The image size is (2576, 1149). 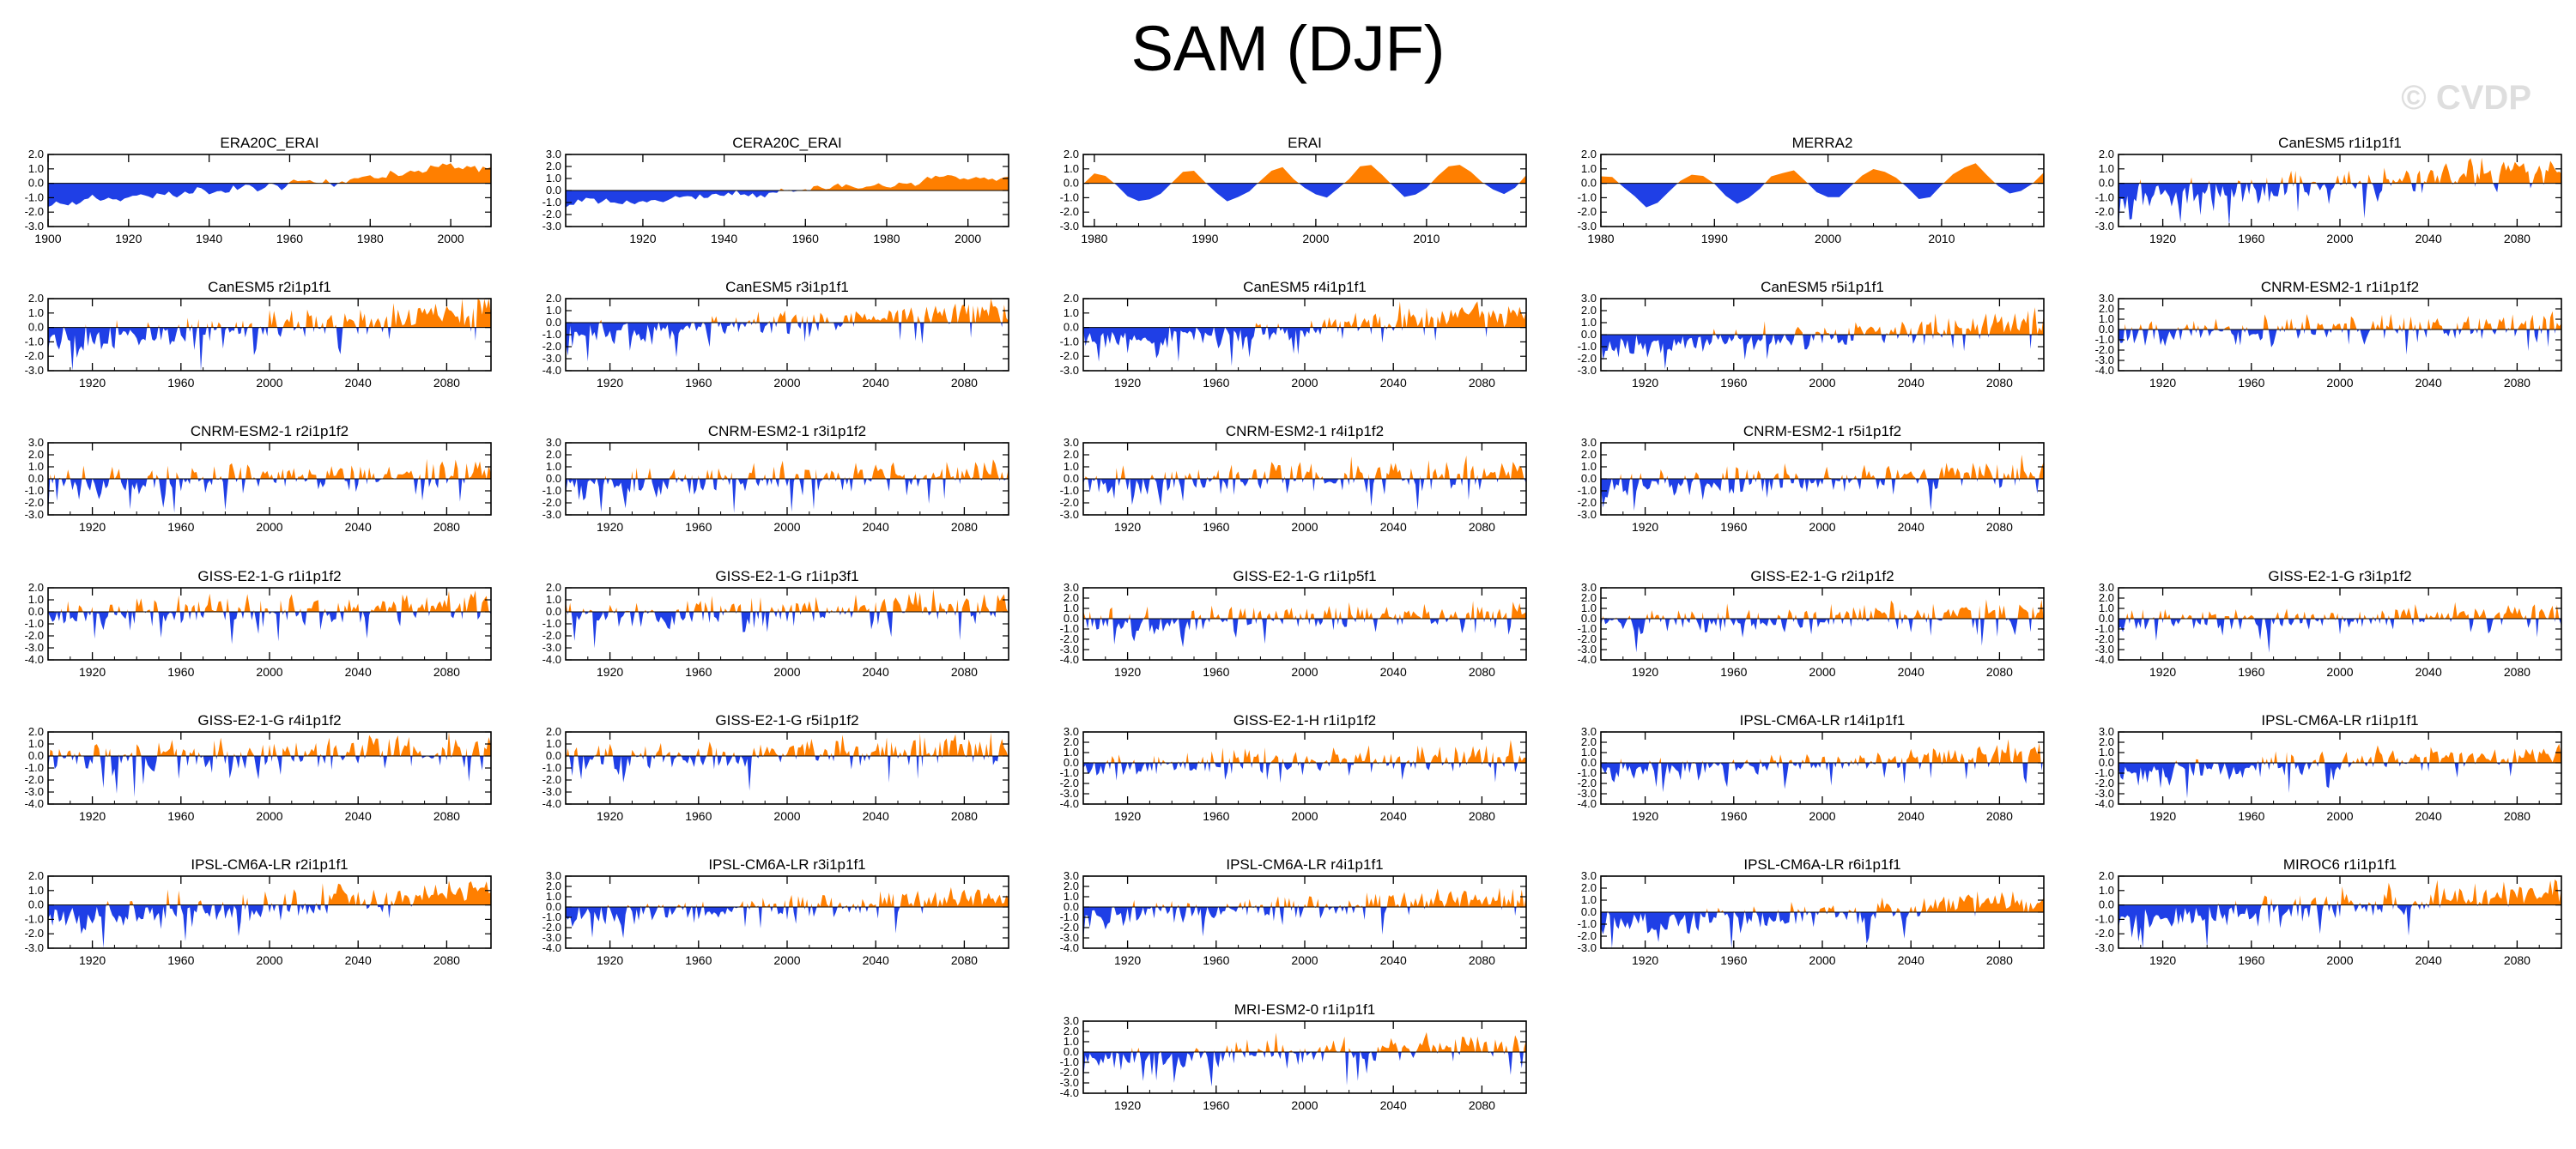 What do you see at coordinates (270, 431) in the screenshot?
I see `panel-title: CNRM-ESM2-1 r2i1p1f2` at bounding box center [270, 431].